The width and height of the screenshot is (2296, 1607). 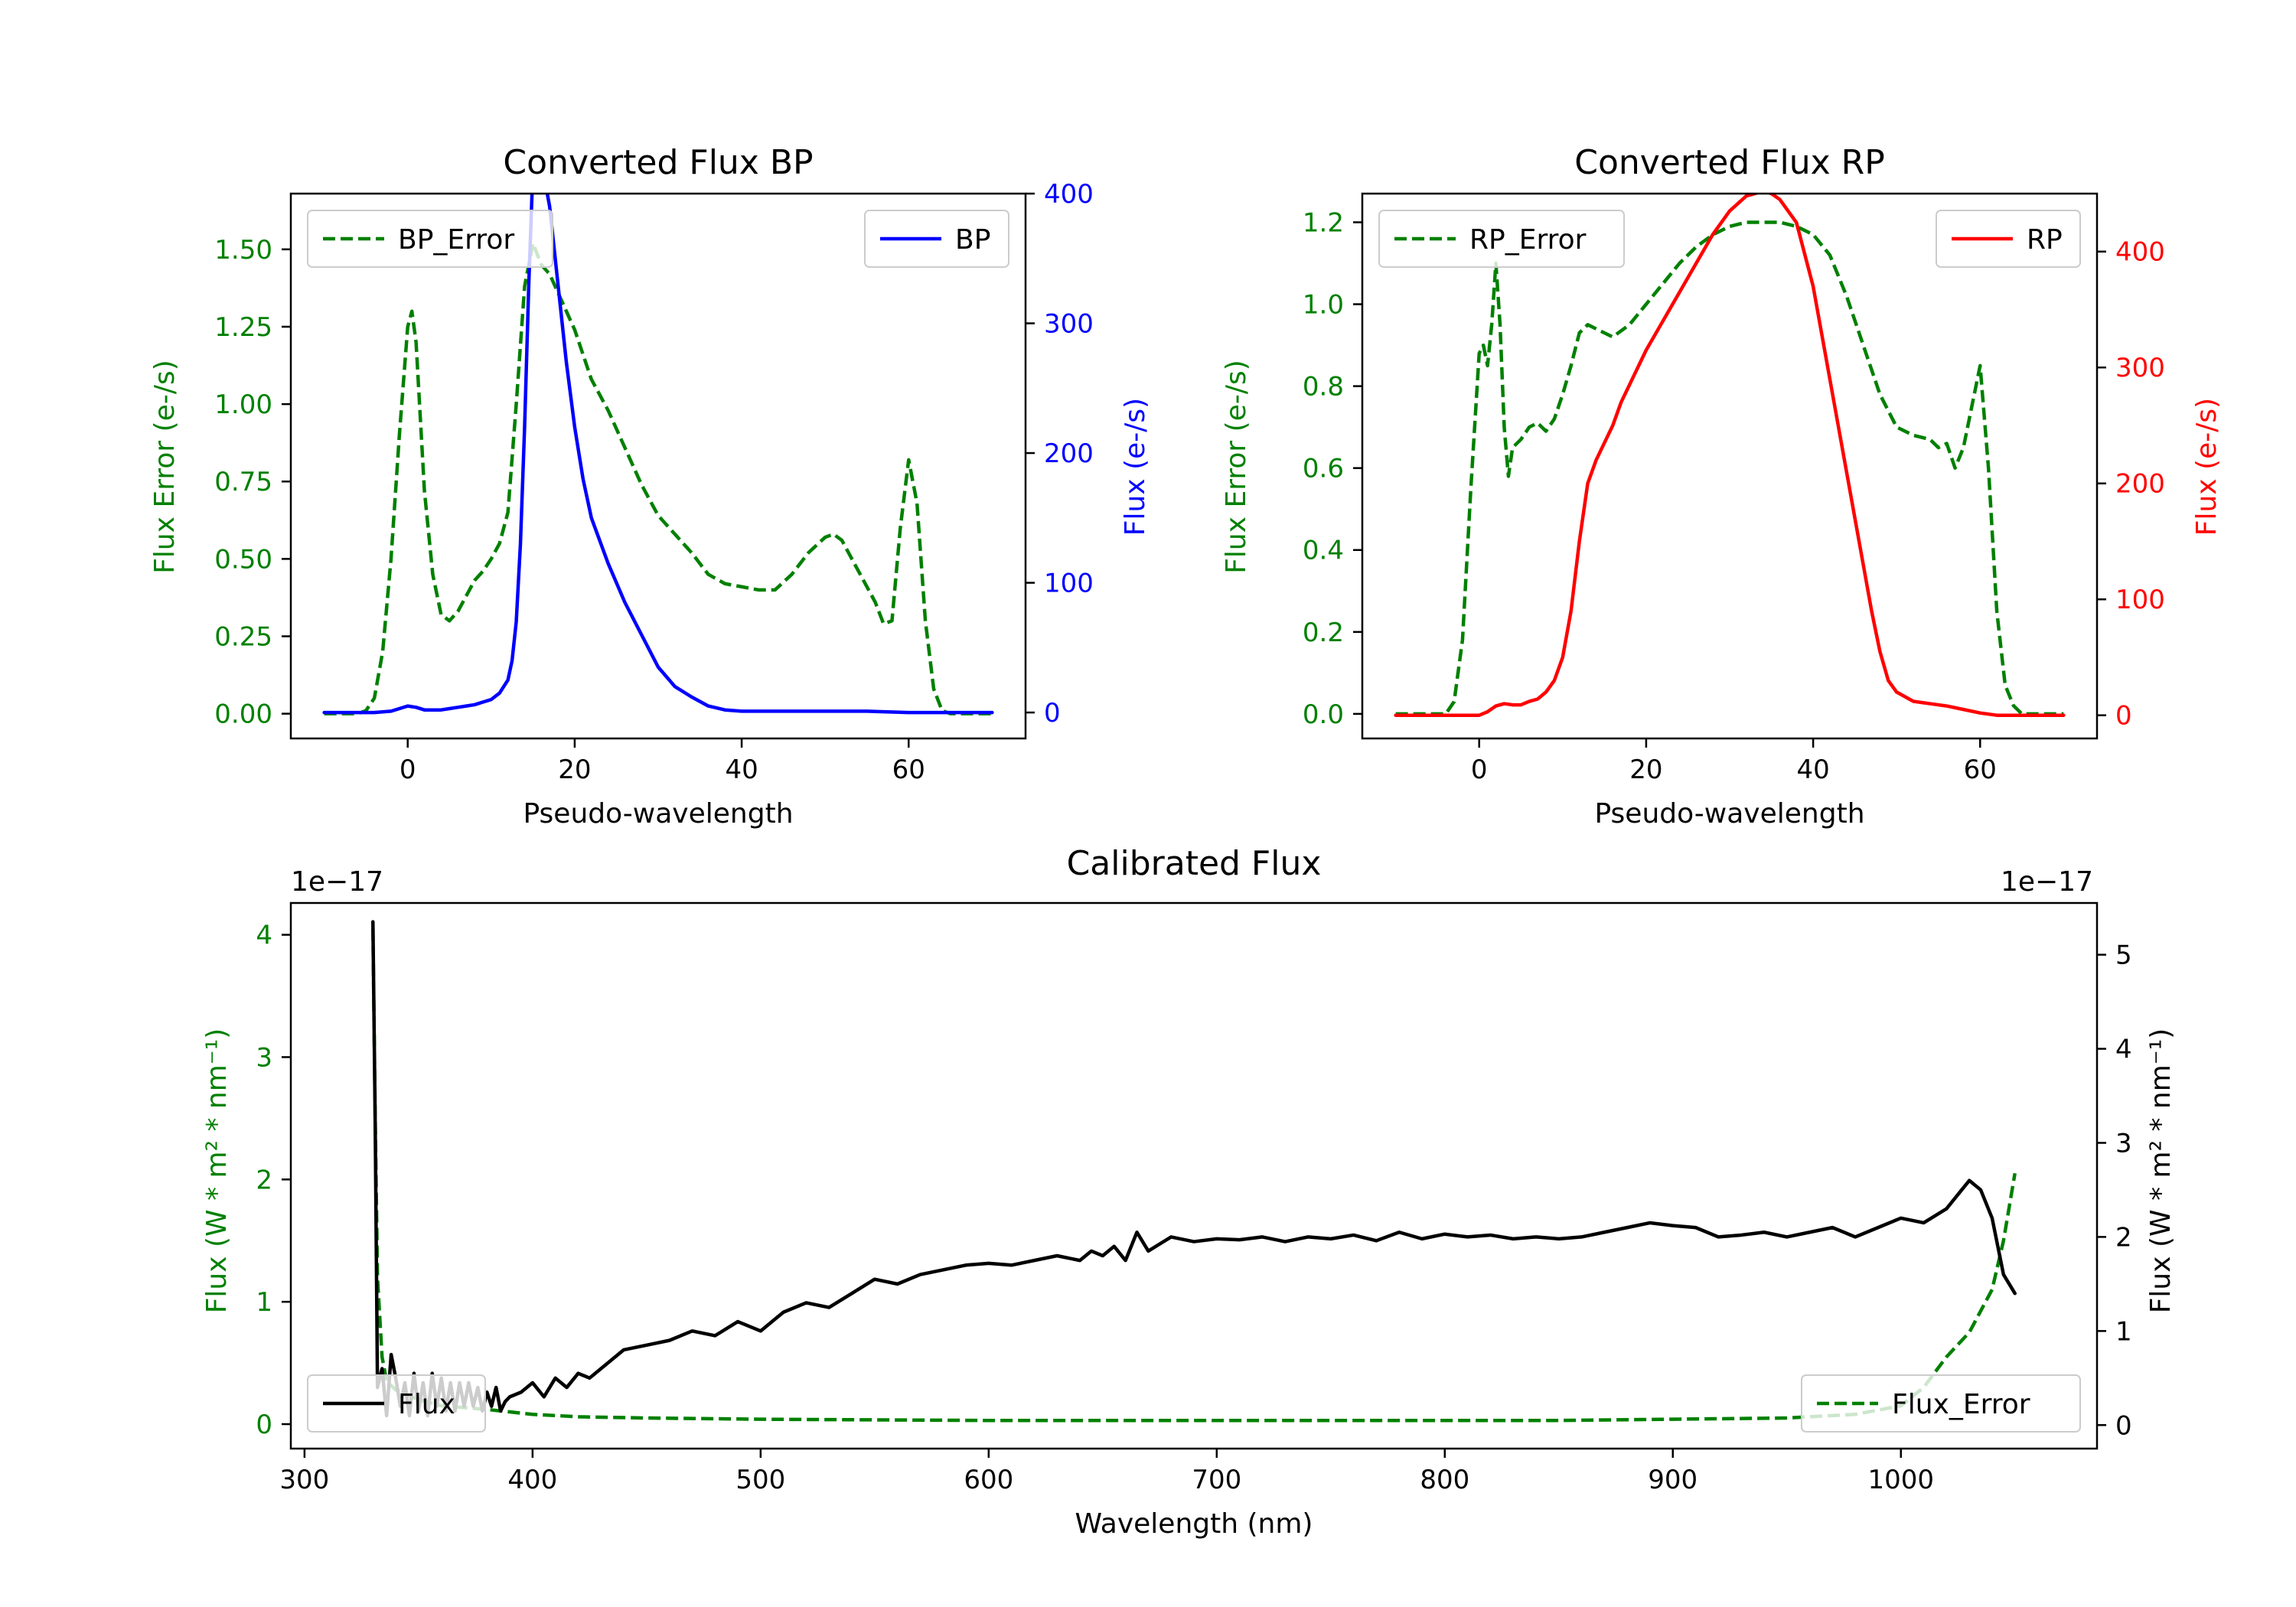 What do you see at coordinates (1323, 633) in the screenshot?
I see `y-tick-label-left: 0.2` at bounding box center [1323, 633].